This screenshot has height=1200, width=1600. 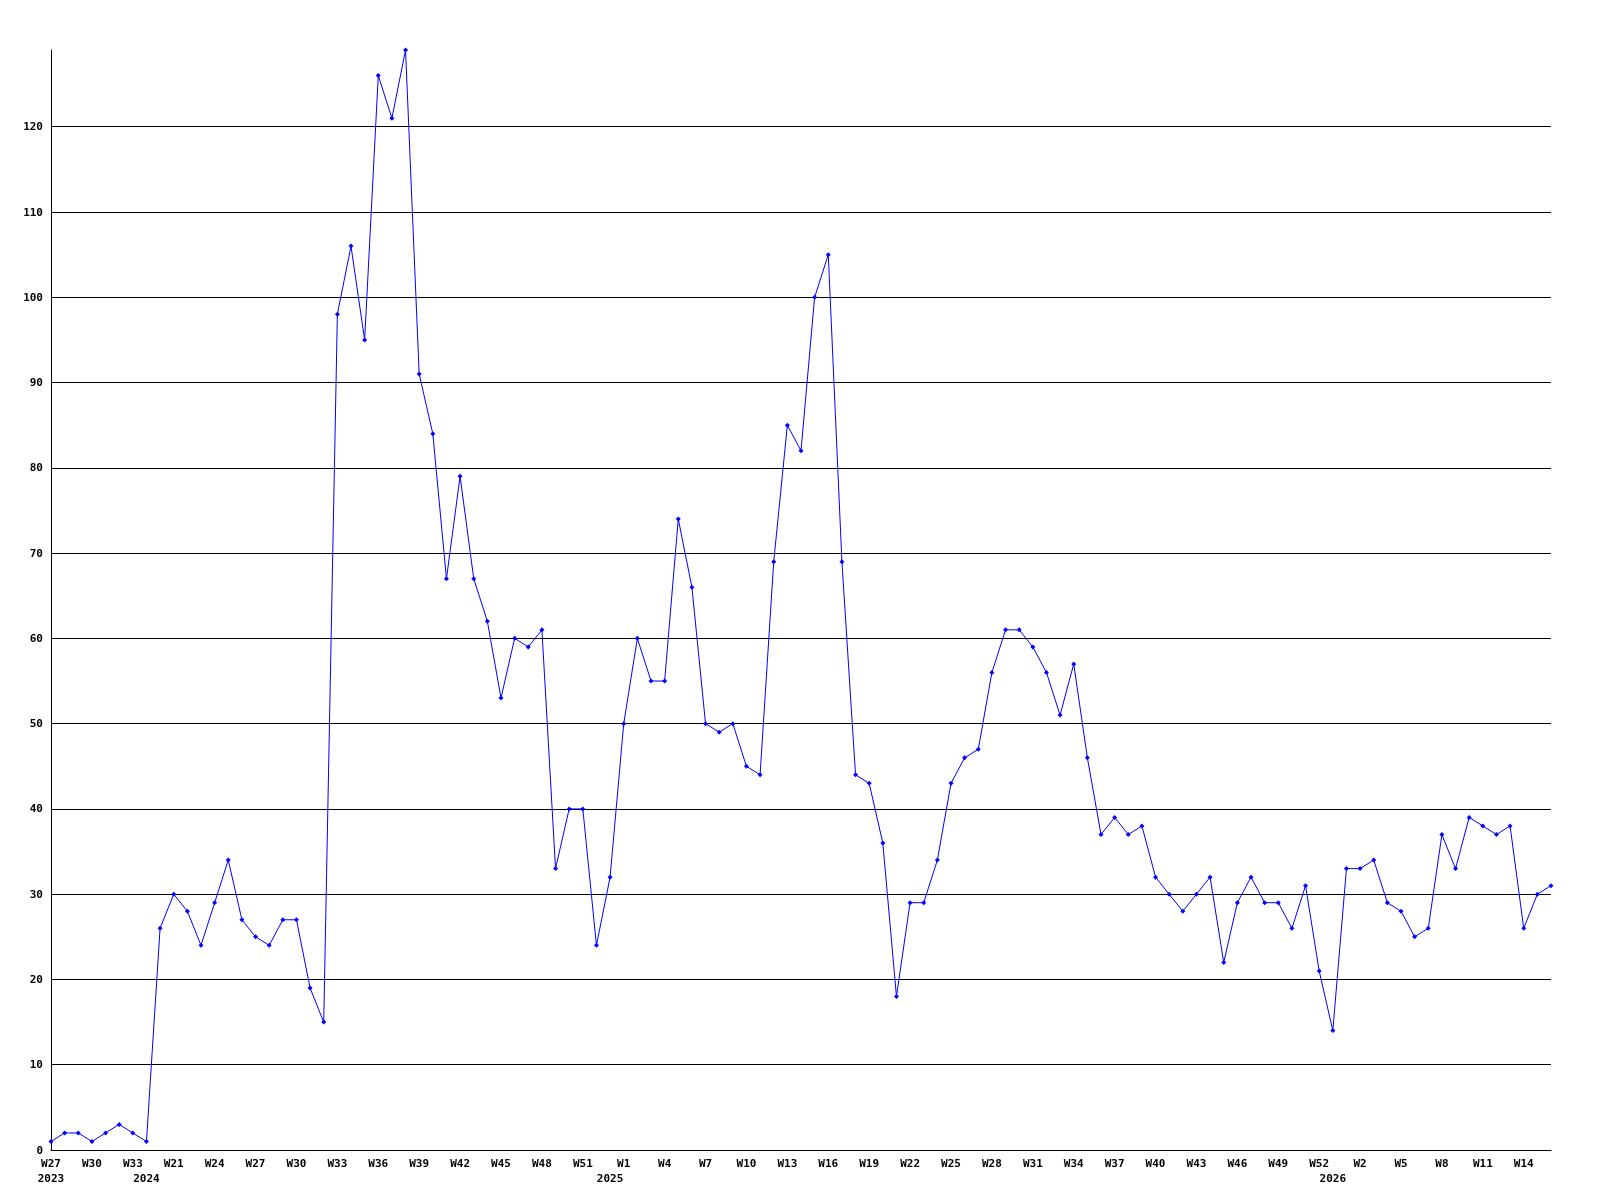 What do you see at coordinates (1155, 1163) in the screenshot?
I see `x-tick-label: W40` at bounding box center [1155, 1163].